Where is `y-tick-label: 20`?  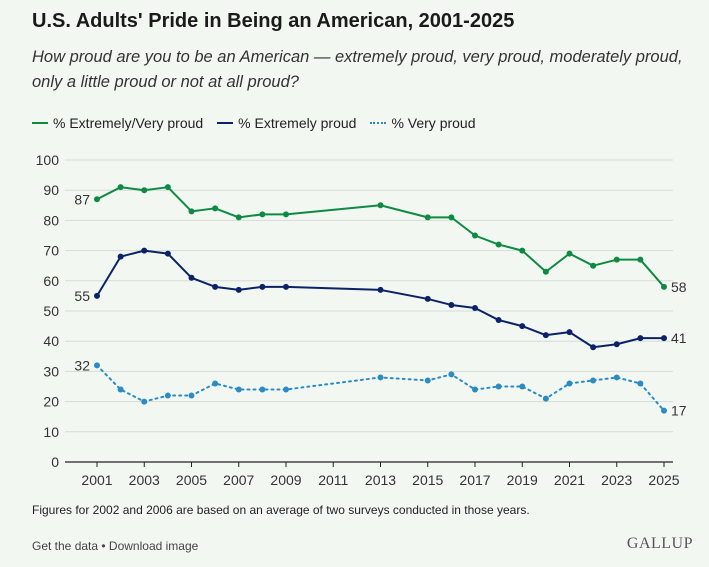 y-tick-label: 20 is located at coordinates (51, 402).